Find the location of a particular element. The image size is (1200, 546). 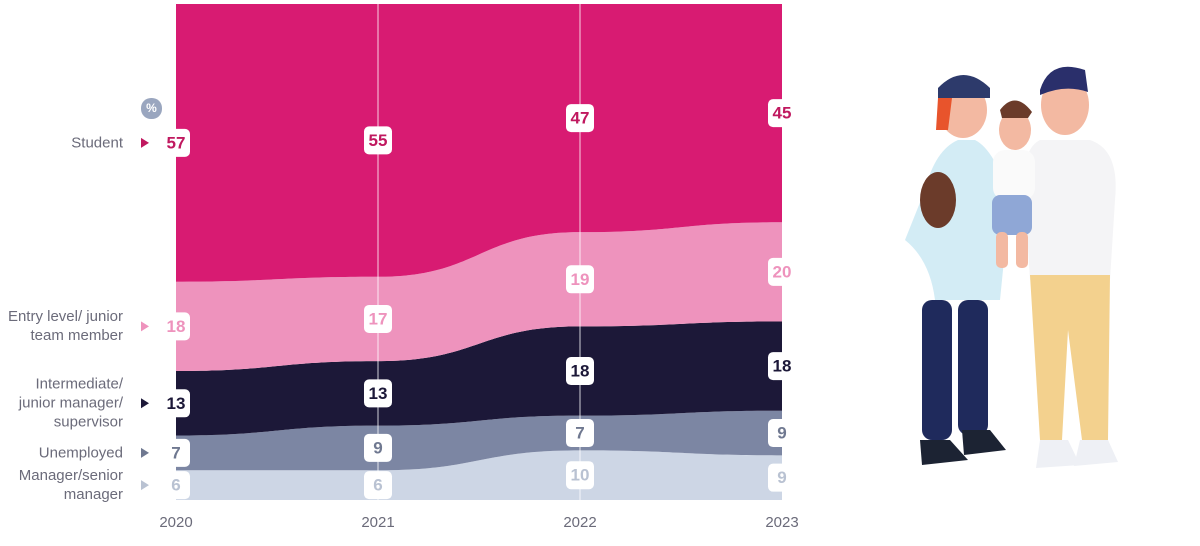

legend-label: Student is located at coordinates (97, 143).